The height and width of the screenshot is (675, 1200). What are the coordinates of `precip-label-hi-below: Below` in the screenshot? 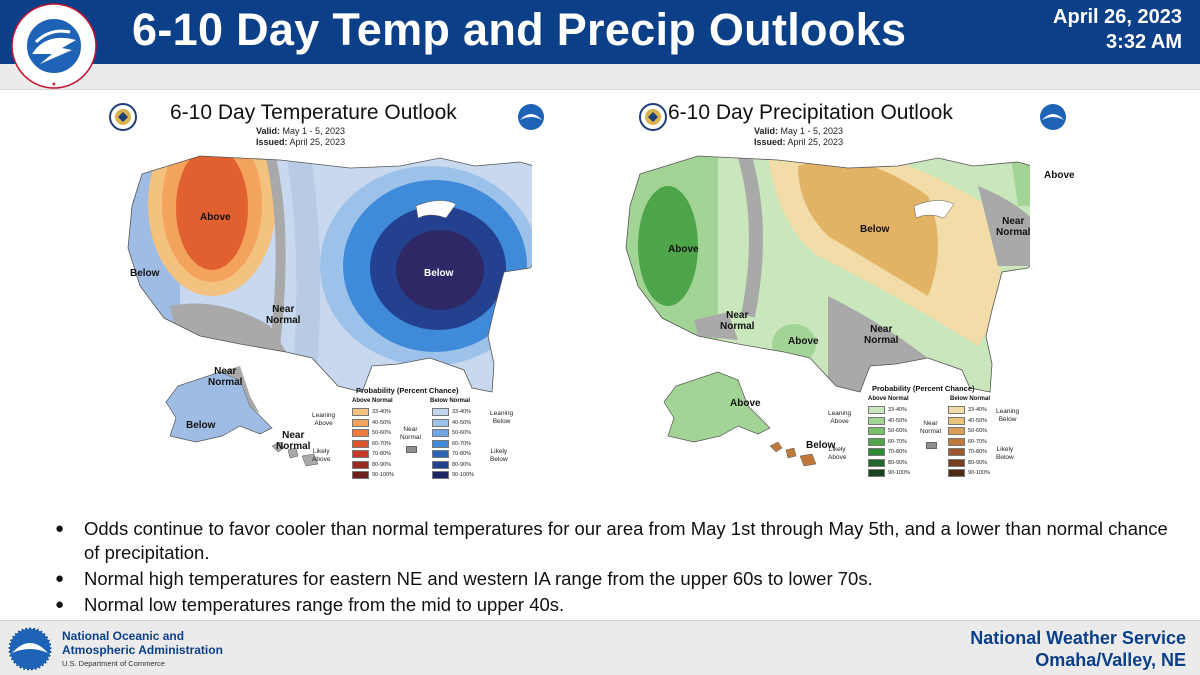 It's located at (821, 445).